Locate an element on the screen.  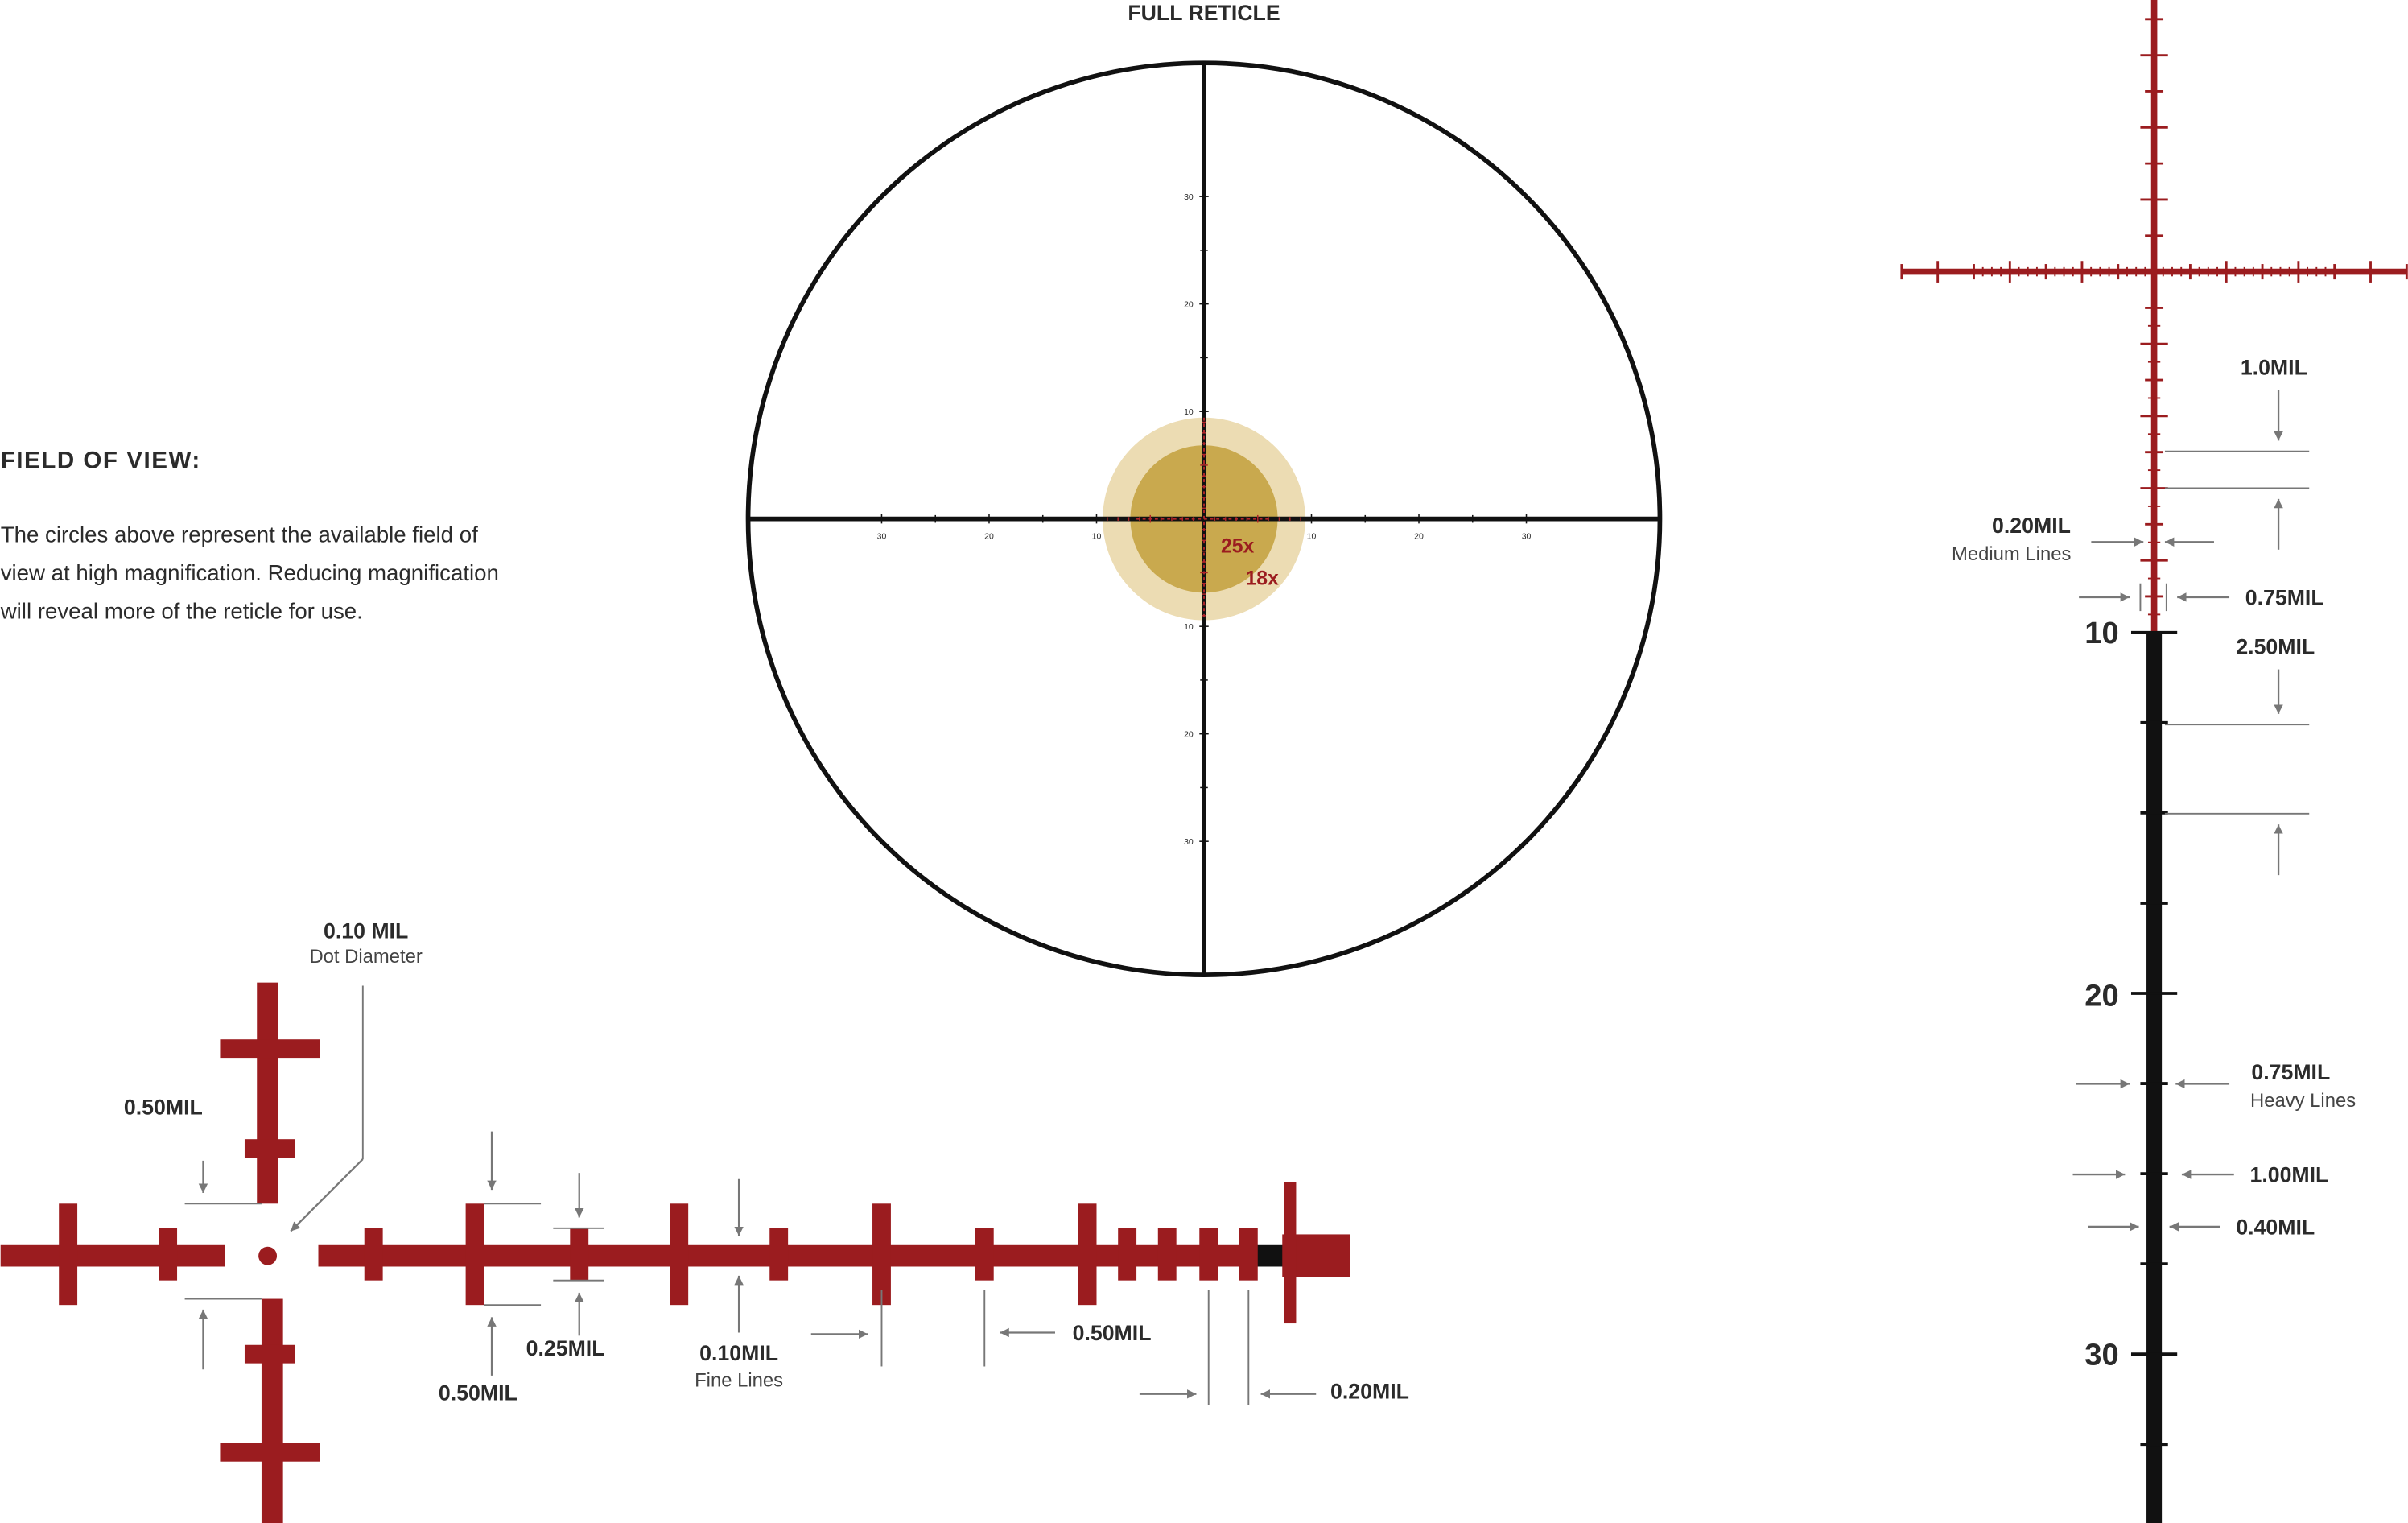
callout-sublabel: Dot Diameter is located at coordinates (365, 957).